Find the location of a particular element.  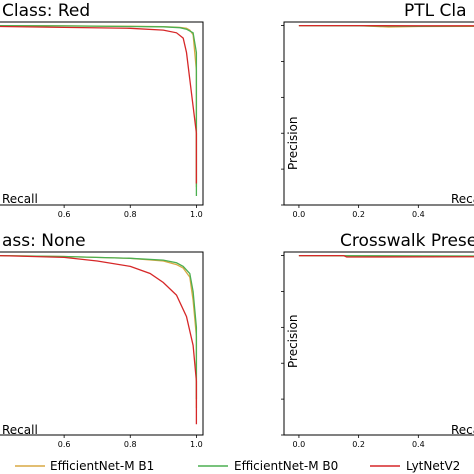

legend-item-efficientnet-m-b0: EfficientNet-M B0 is located at coordinates (268, 466).